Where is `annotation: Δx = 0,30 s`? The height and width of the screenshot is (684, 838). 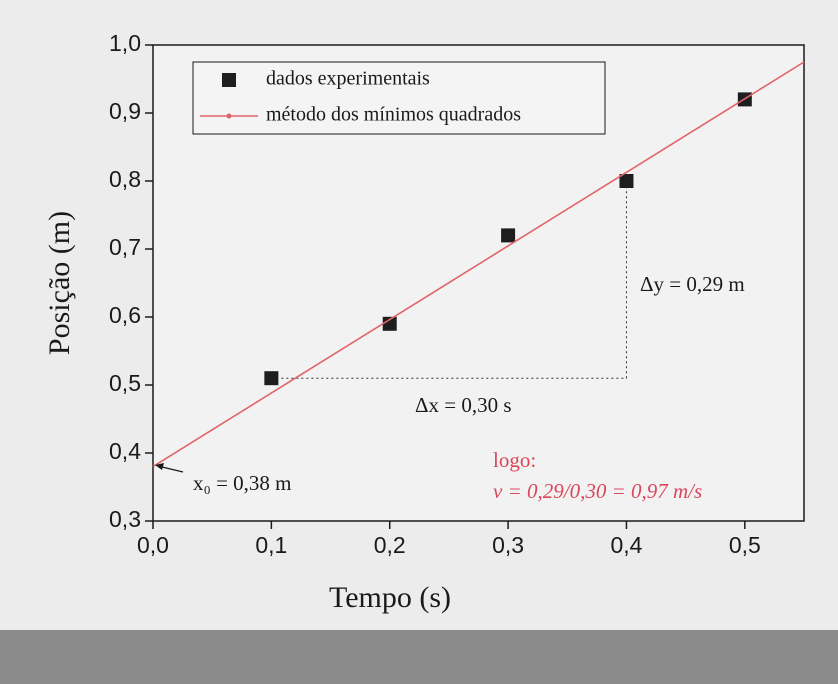 annotation: Δx = 0,30 s is located at coordinates (463, 405).